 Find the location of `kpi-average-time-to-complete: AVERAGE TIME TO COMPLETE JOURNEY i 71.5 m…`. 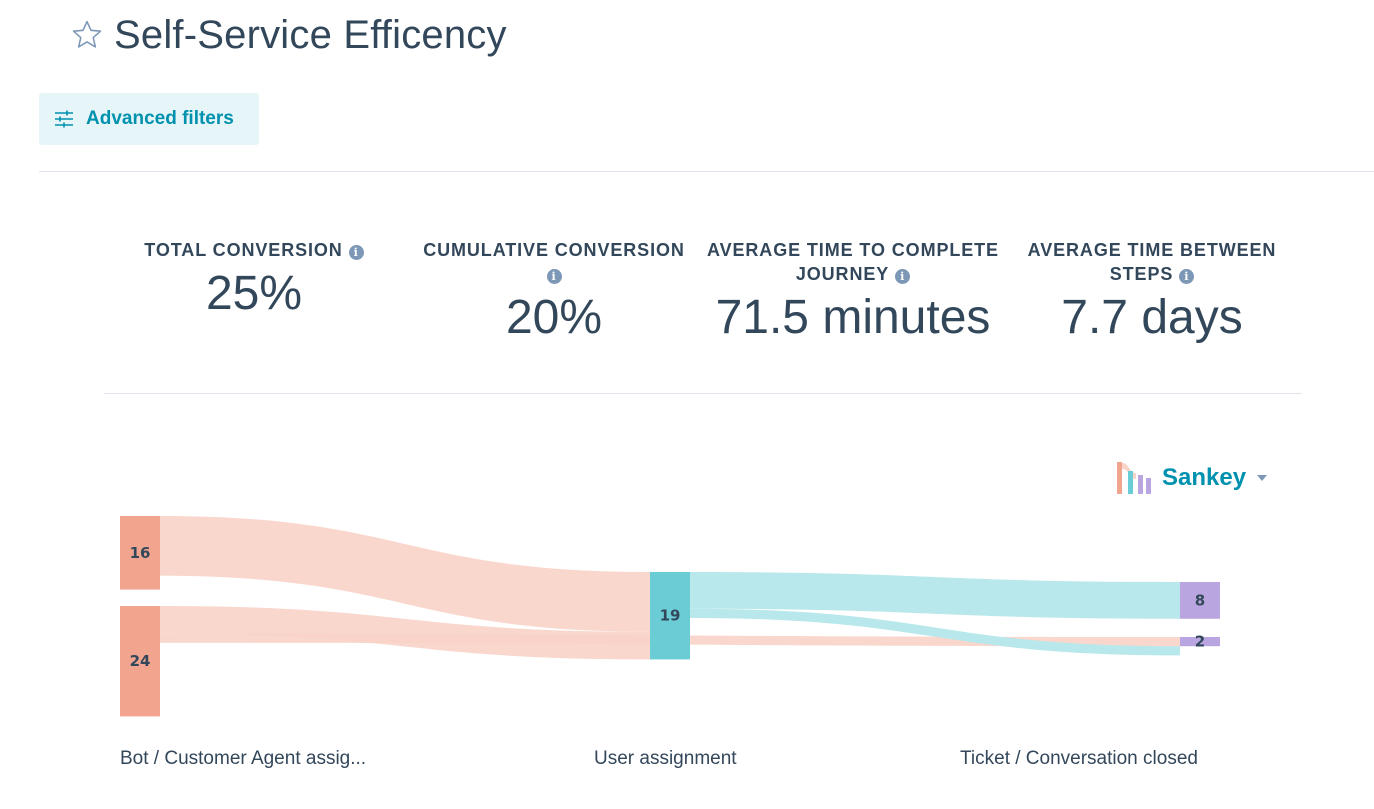

kpi-average-time-to-complete: AVERAGE TIME TO COMPLETE JOURNEY i 71.5 m… is located at coordinates (853, 292).